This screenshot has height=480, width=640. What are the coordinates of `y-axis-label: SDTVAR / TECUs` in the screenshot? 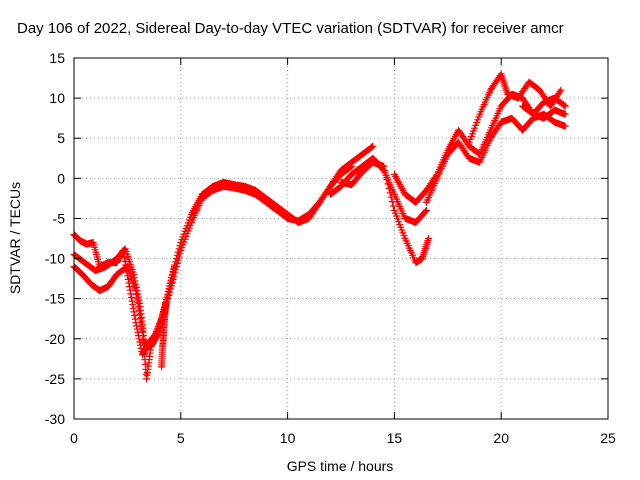 It's located at (15, 238).